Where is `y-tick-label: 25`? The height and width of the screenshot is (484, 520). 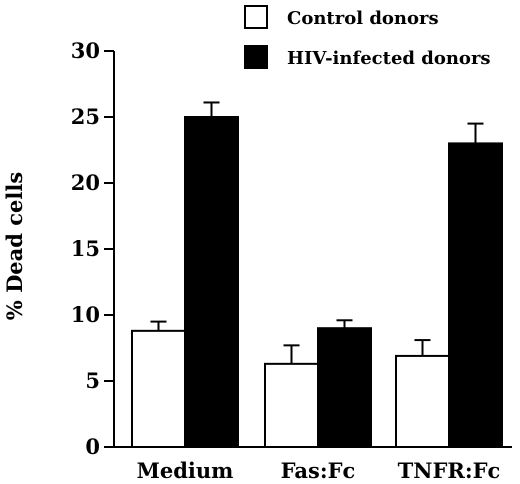
y-tick-label: 25 is located at coordinates (85, 116).